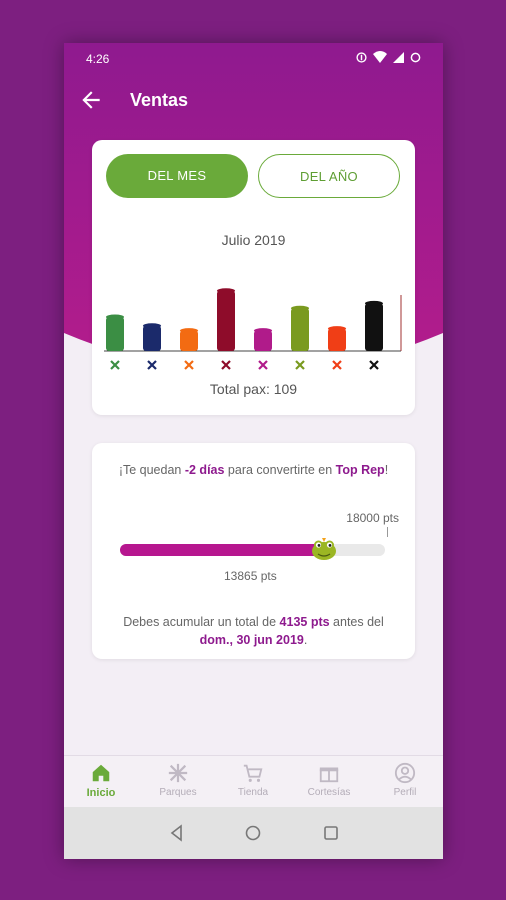  Describe the element at coordinates (98, 59) in the screenshot. I see `status-time: 4:26` at that location.